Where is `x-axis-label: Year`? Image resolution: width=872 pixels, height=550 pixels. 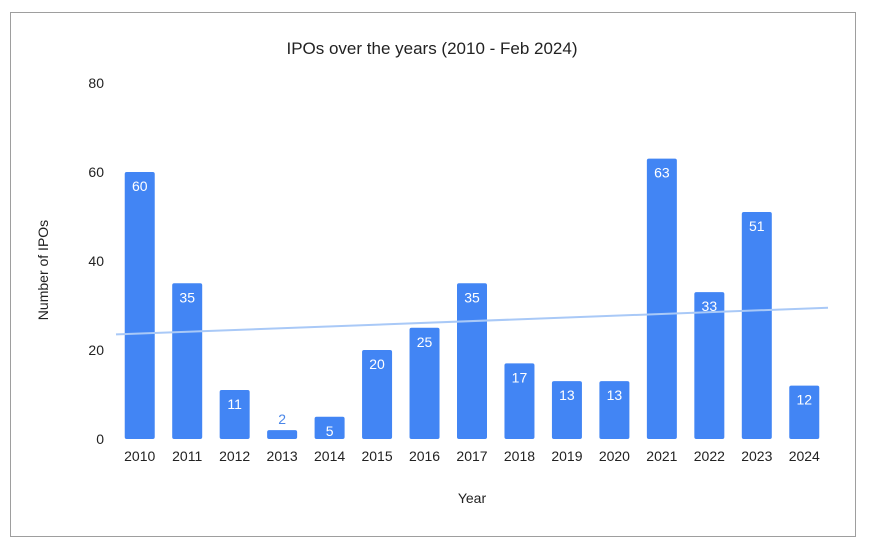 x-axis-label: Year is located at coordinates (472, 498).